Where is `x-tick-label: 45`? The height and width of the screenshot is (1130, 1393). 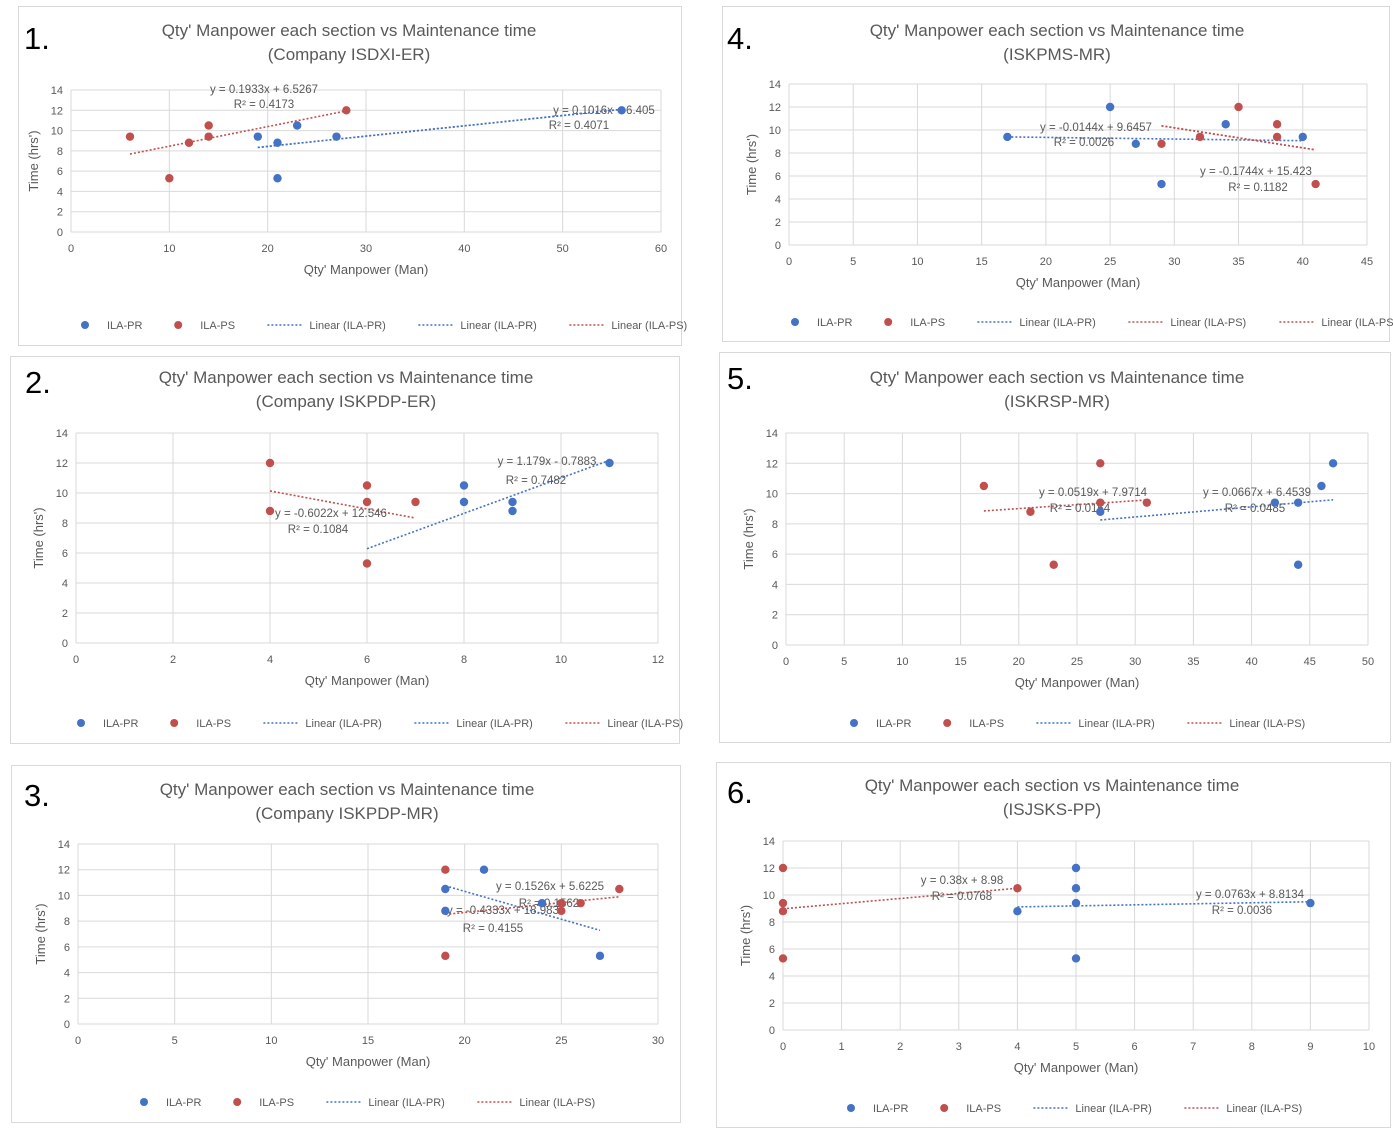
x-tick-label: 45 is located at coordinates (1367, 262).